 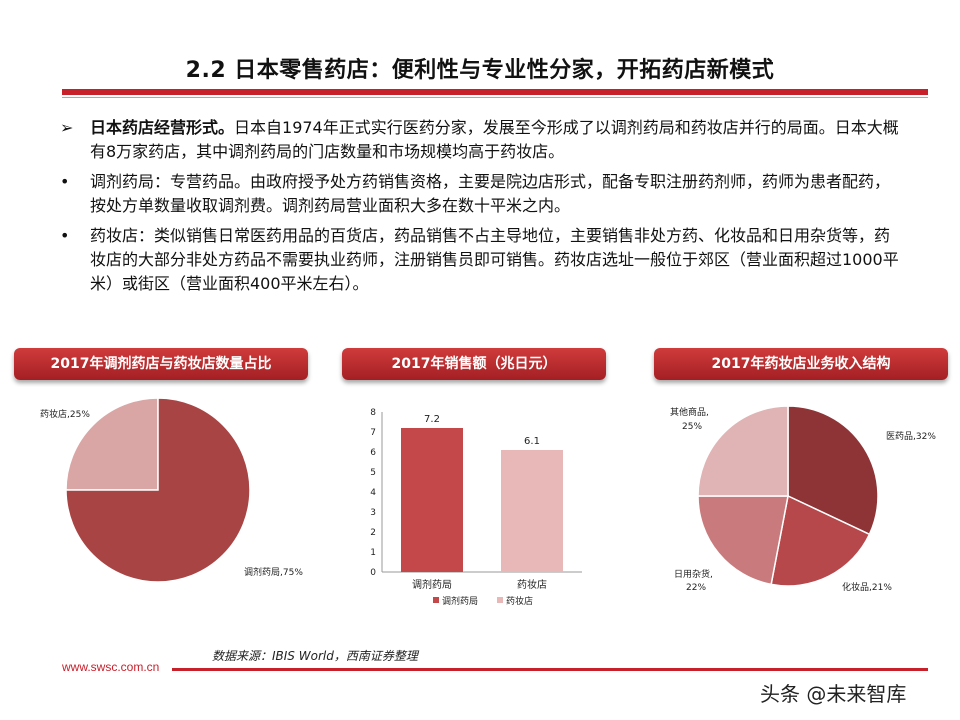 What do you see at coordinates (373, 513) in the screenshot?
I see `y-tick-label: 3` at bounding box center [373, 513].